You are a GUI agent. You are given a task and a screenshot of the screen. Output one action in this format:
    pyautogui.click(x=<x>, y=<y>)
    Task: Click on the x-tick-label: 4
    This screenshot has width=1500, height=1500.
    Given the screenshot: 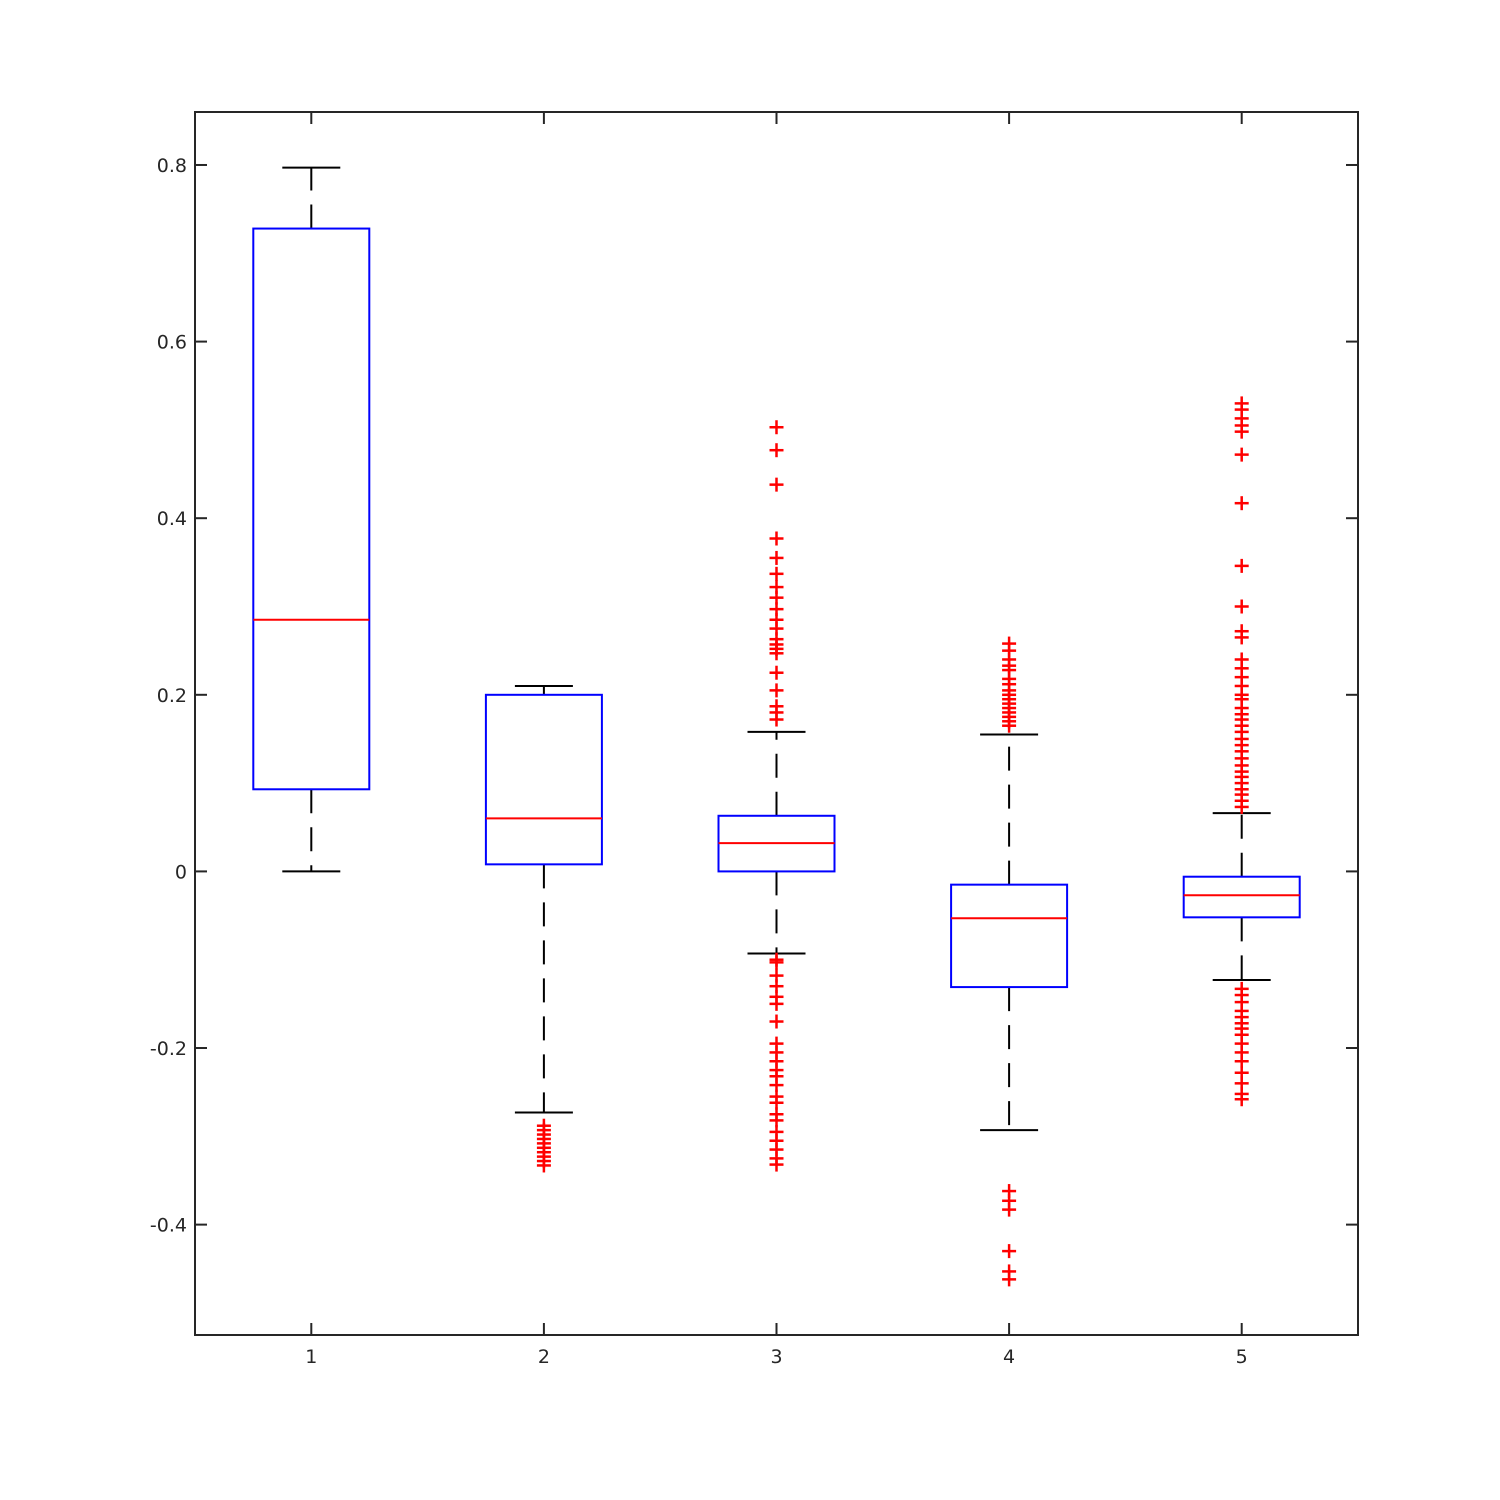 What is the action you would take?
    pyautogui.click(x=1009, y=1357)
    